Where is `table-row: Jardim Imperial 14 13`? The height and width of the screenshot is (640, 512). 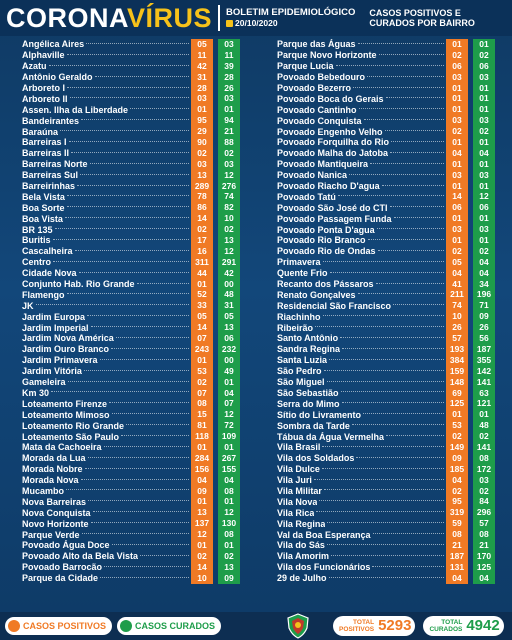
table-row: Jardim Imperial 14 13 is located at coordinates (131, 328).